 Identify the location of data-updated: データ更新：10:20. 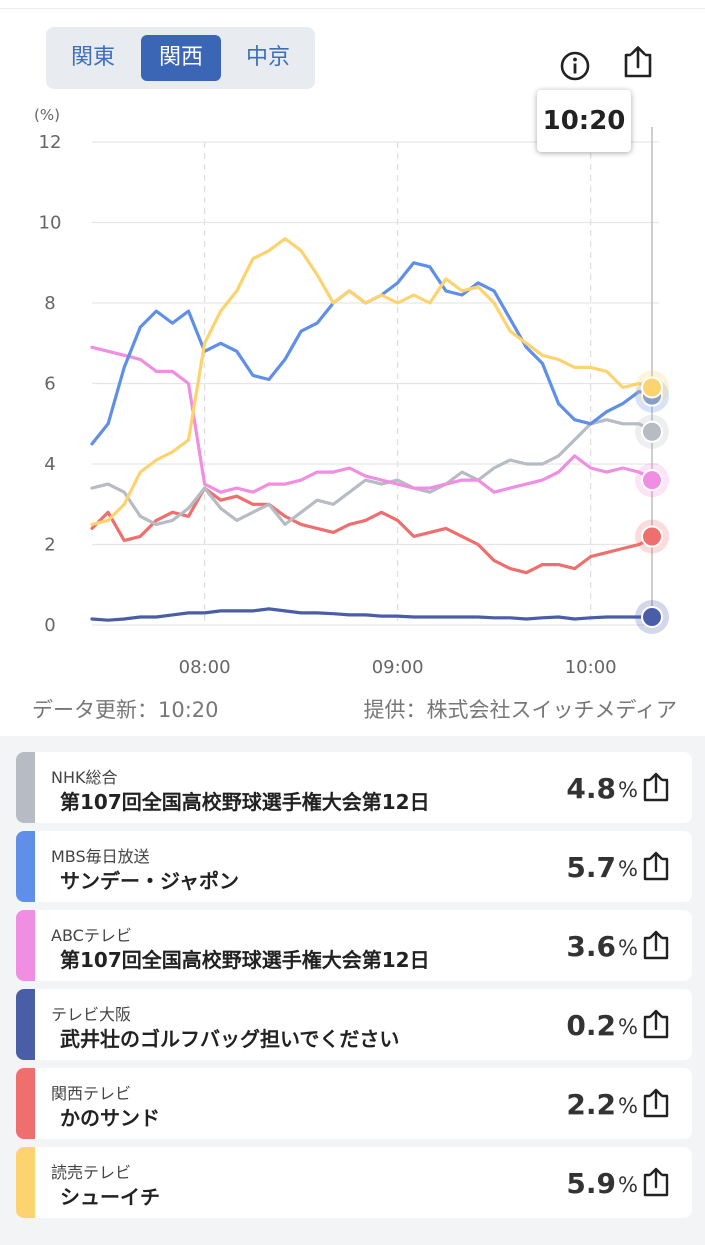
(125, 710).